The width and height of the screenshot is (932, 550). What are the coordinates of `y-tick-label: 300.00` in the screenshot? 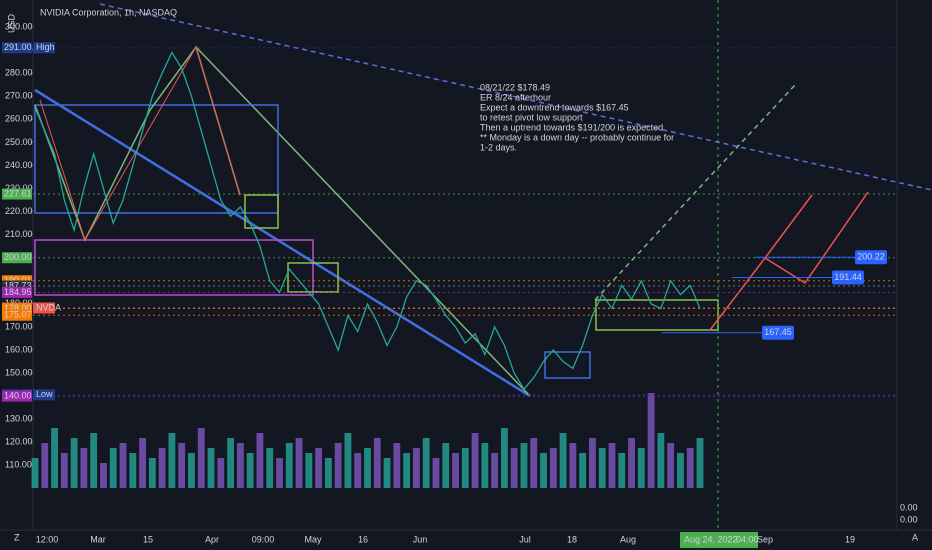 It's located at (19, 26).